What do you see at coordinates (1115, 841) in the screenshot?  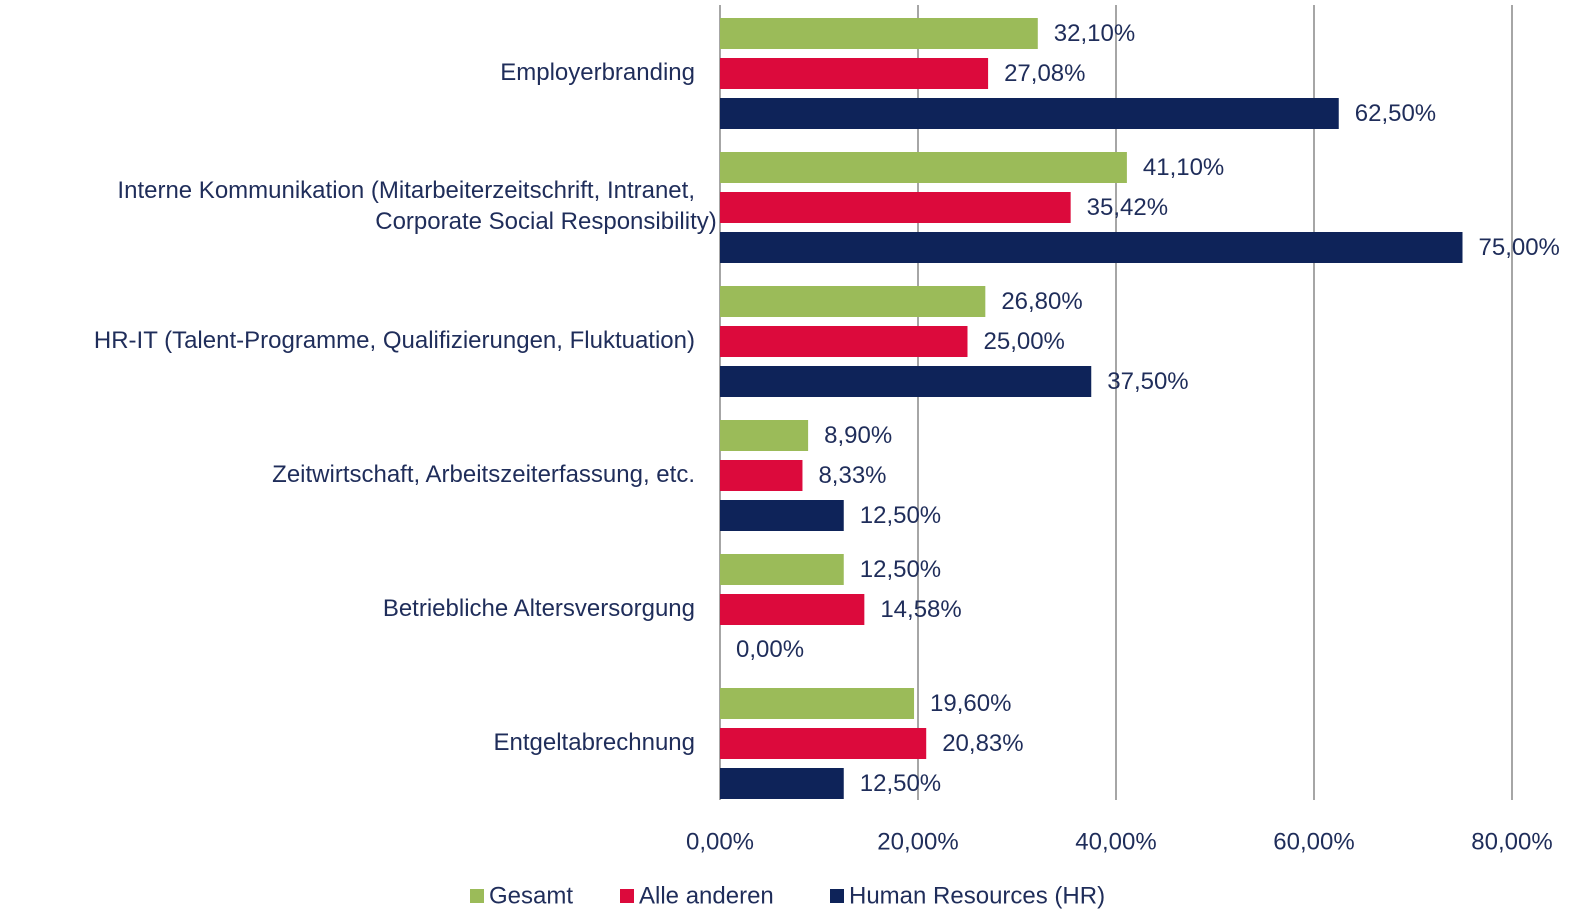 I see `x-tick-label: 40,00%` at bounding box center [1115, 841].